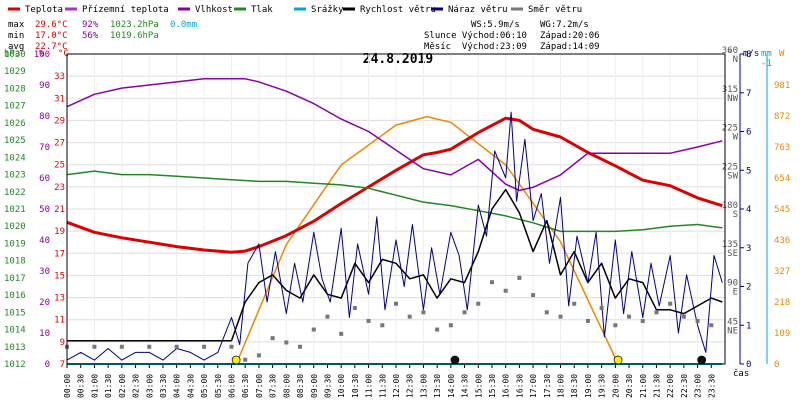 Image resolution: width=800 pixels, height=400 pixels. I want to click on tick-label-percent: 10, so click(44, 334).